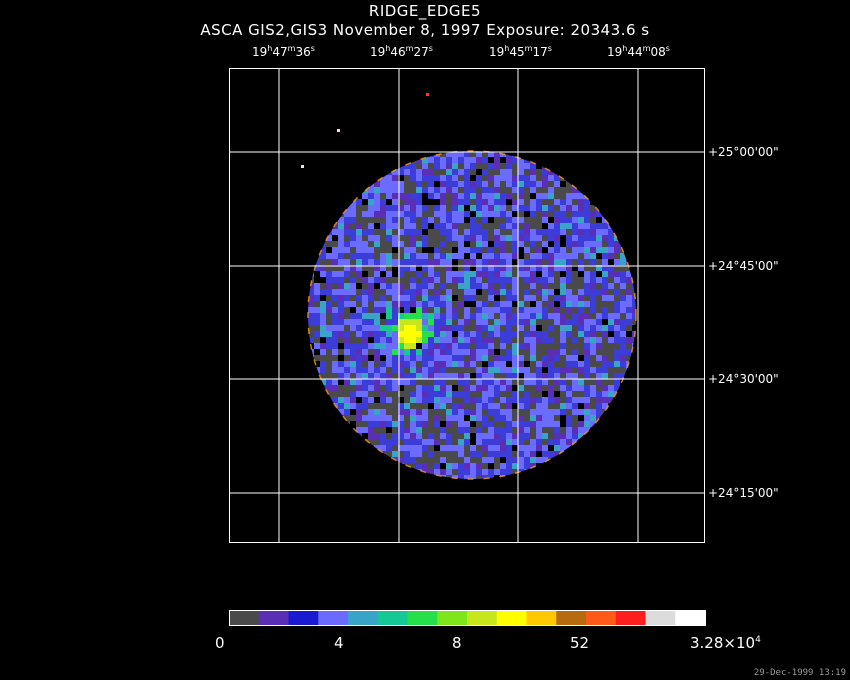  Describe the element at coordinates (457, 643) in the screenshot. I see `colorbar-label-8: 8` at that location.